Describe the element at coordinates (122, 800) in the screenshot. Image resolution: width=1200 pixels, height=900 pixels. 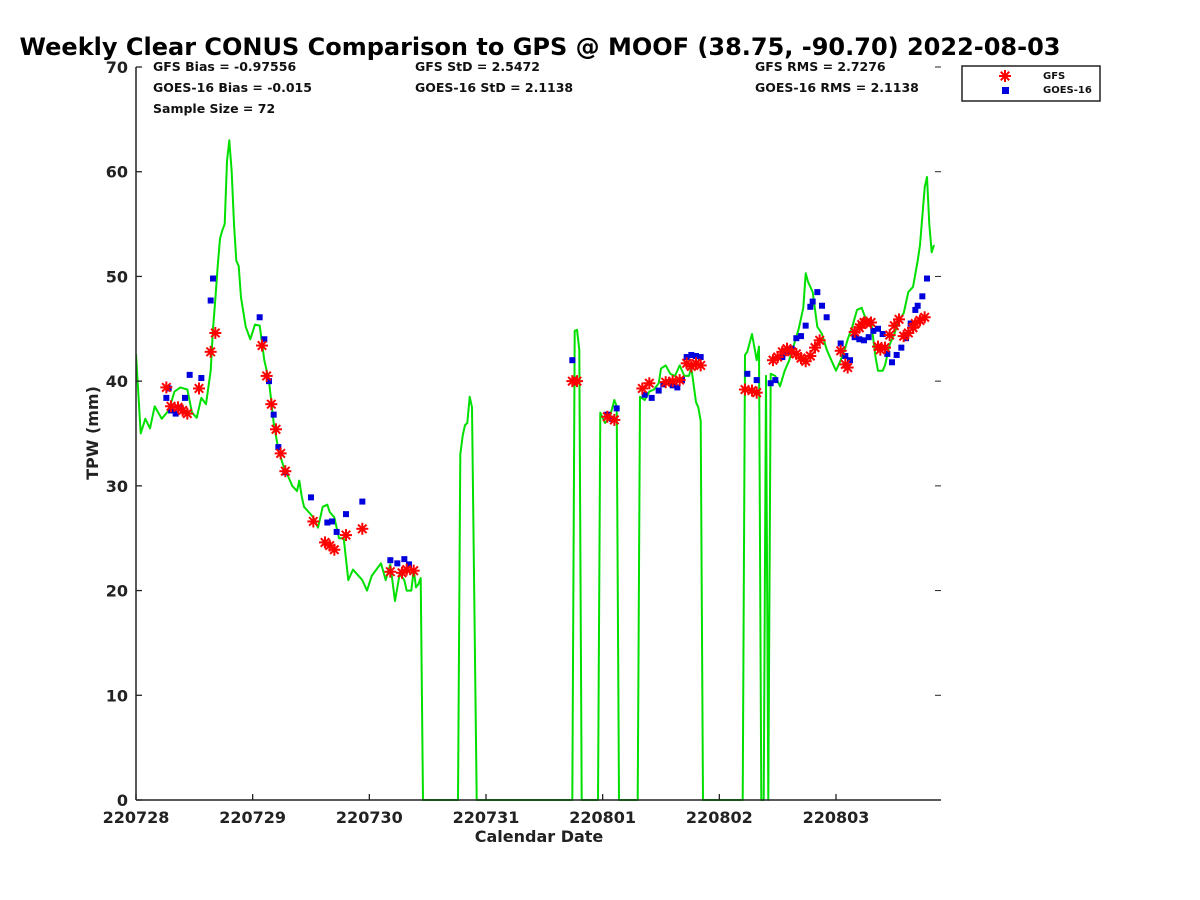
I see `y-tick-label: 0` at that location.